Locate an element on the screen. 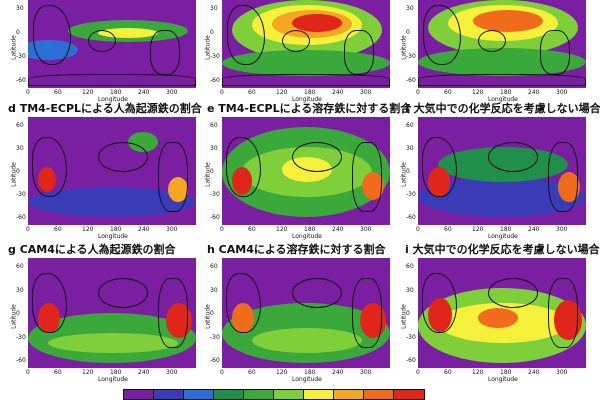  map-panel-d is located at coordinates (112, 171).